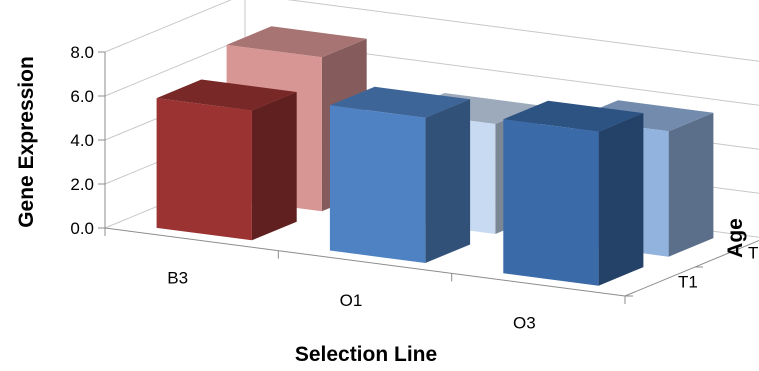 This screenshot has height=371, width=759. What do you see at coordinates (735, 238) in the screenshot?
I see `z-axis-title: Age` at bounding box center [735, 238].